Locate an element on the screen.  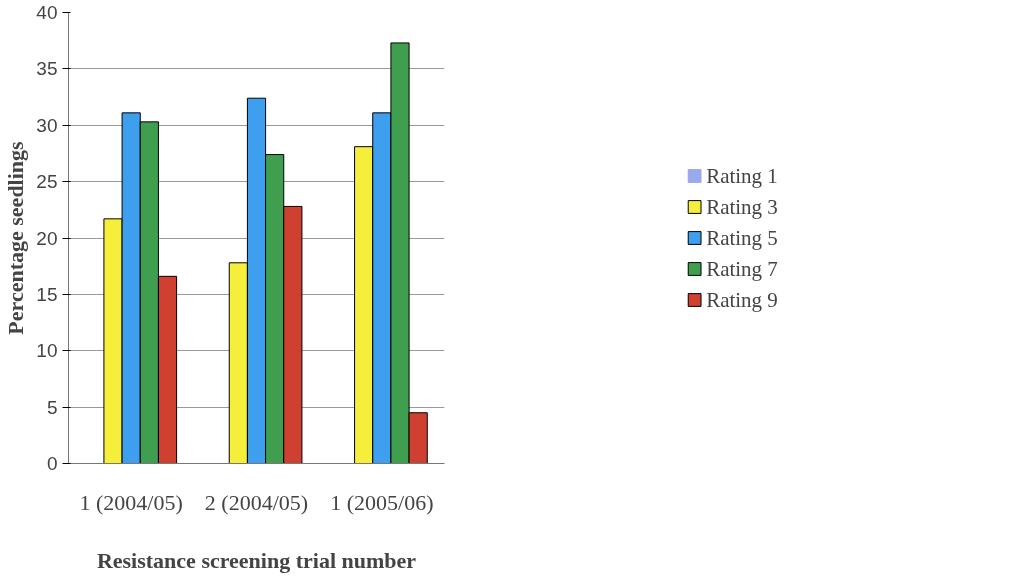
legend-label: Rating 7 is located at coordinates (742, 268).